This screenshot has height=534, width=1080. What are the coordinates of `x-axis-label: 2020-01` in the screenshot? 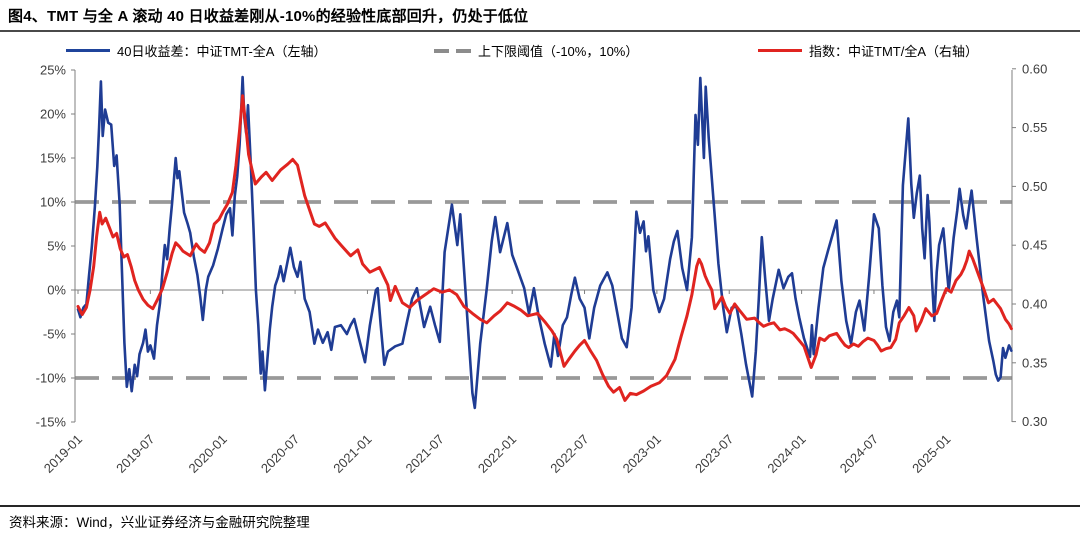 It's located at (207, 454).